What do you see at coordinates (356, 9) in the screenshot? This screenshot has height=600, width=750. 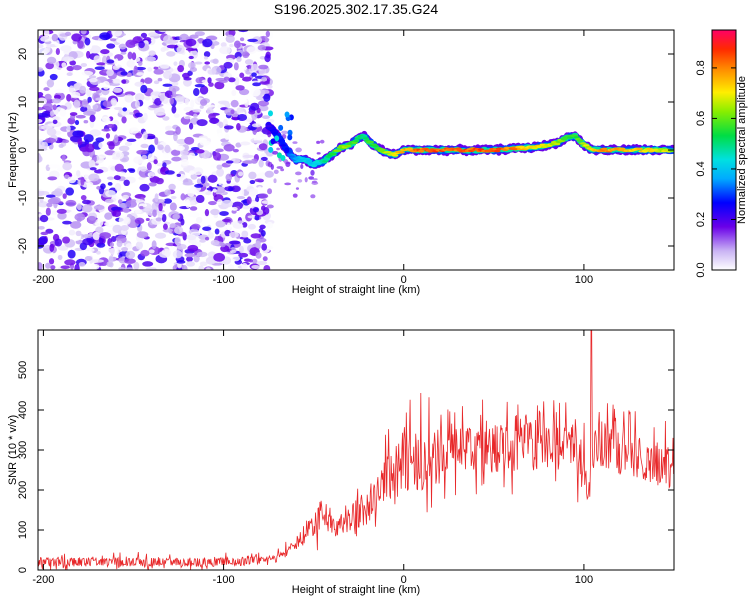 I see `figure-title: S196.2025.302.17.35.G24` at bounding box center [356, 9].